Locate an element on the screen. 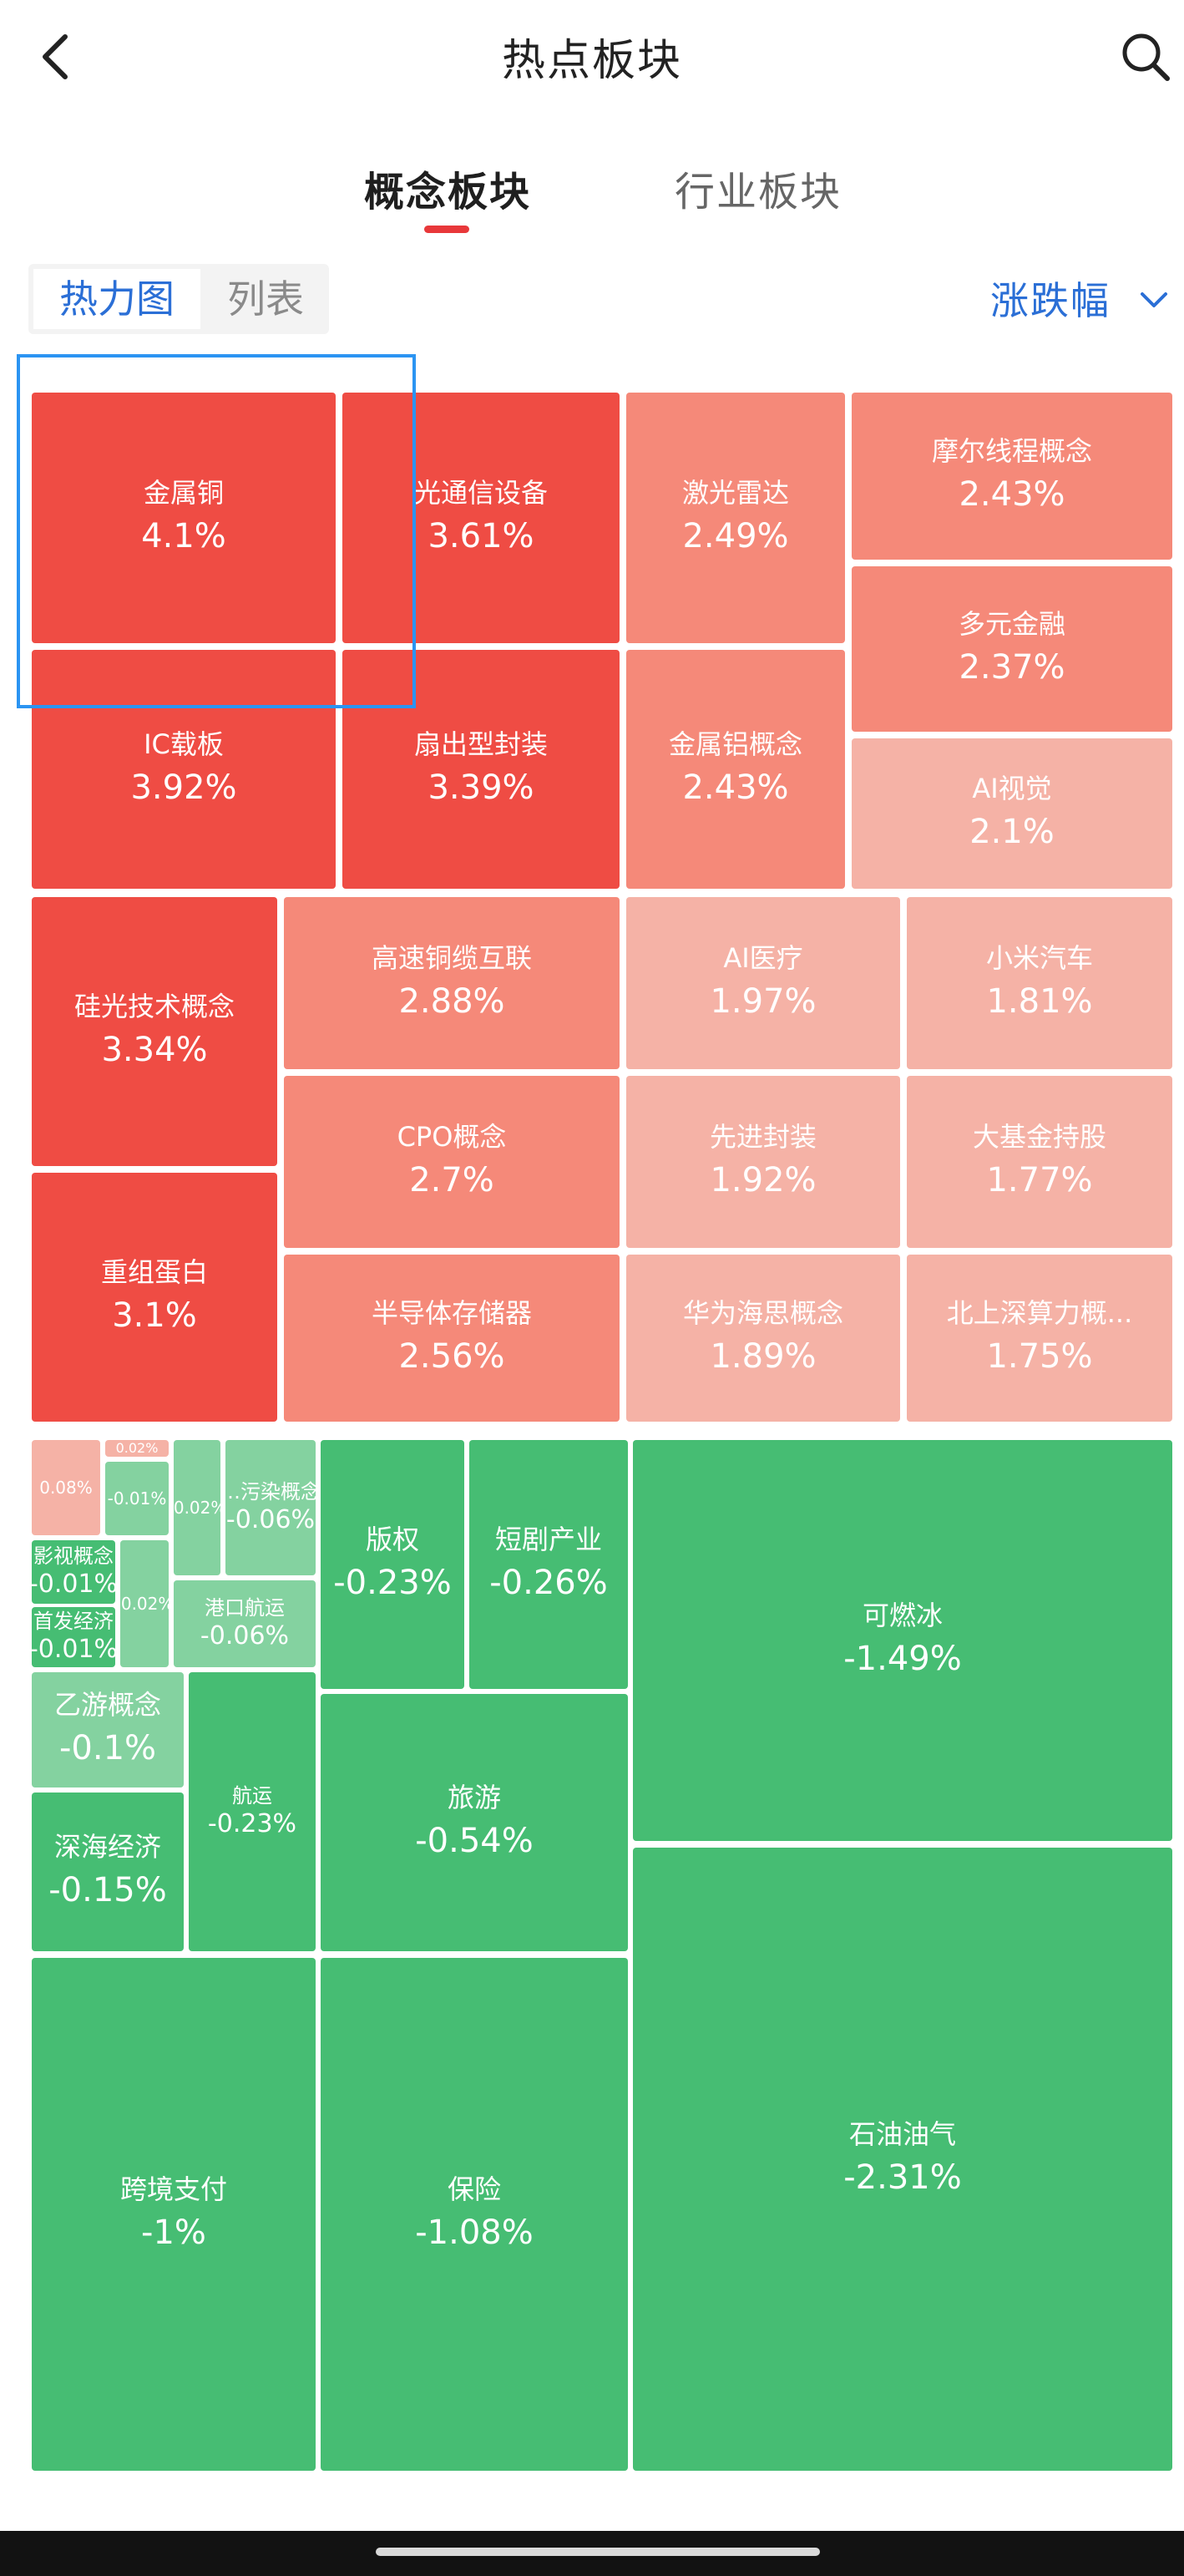 This screenshot has width=1184, height=2576. heatmap-tile: IC载板 3.92% is located at coordinates (184, 769).